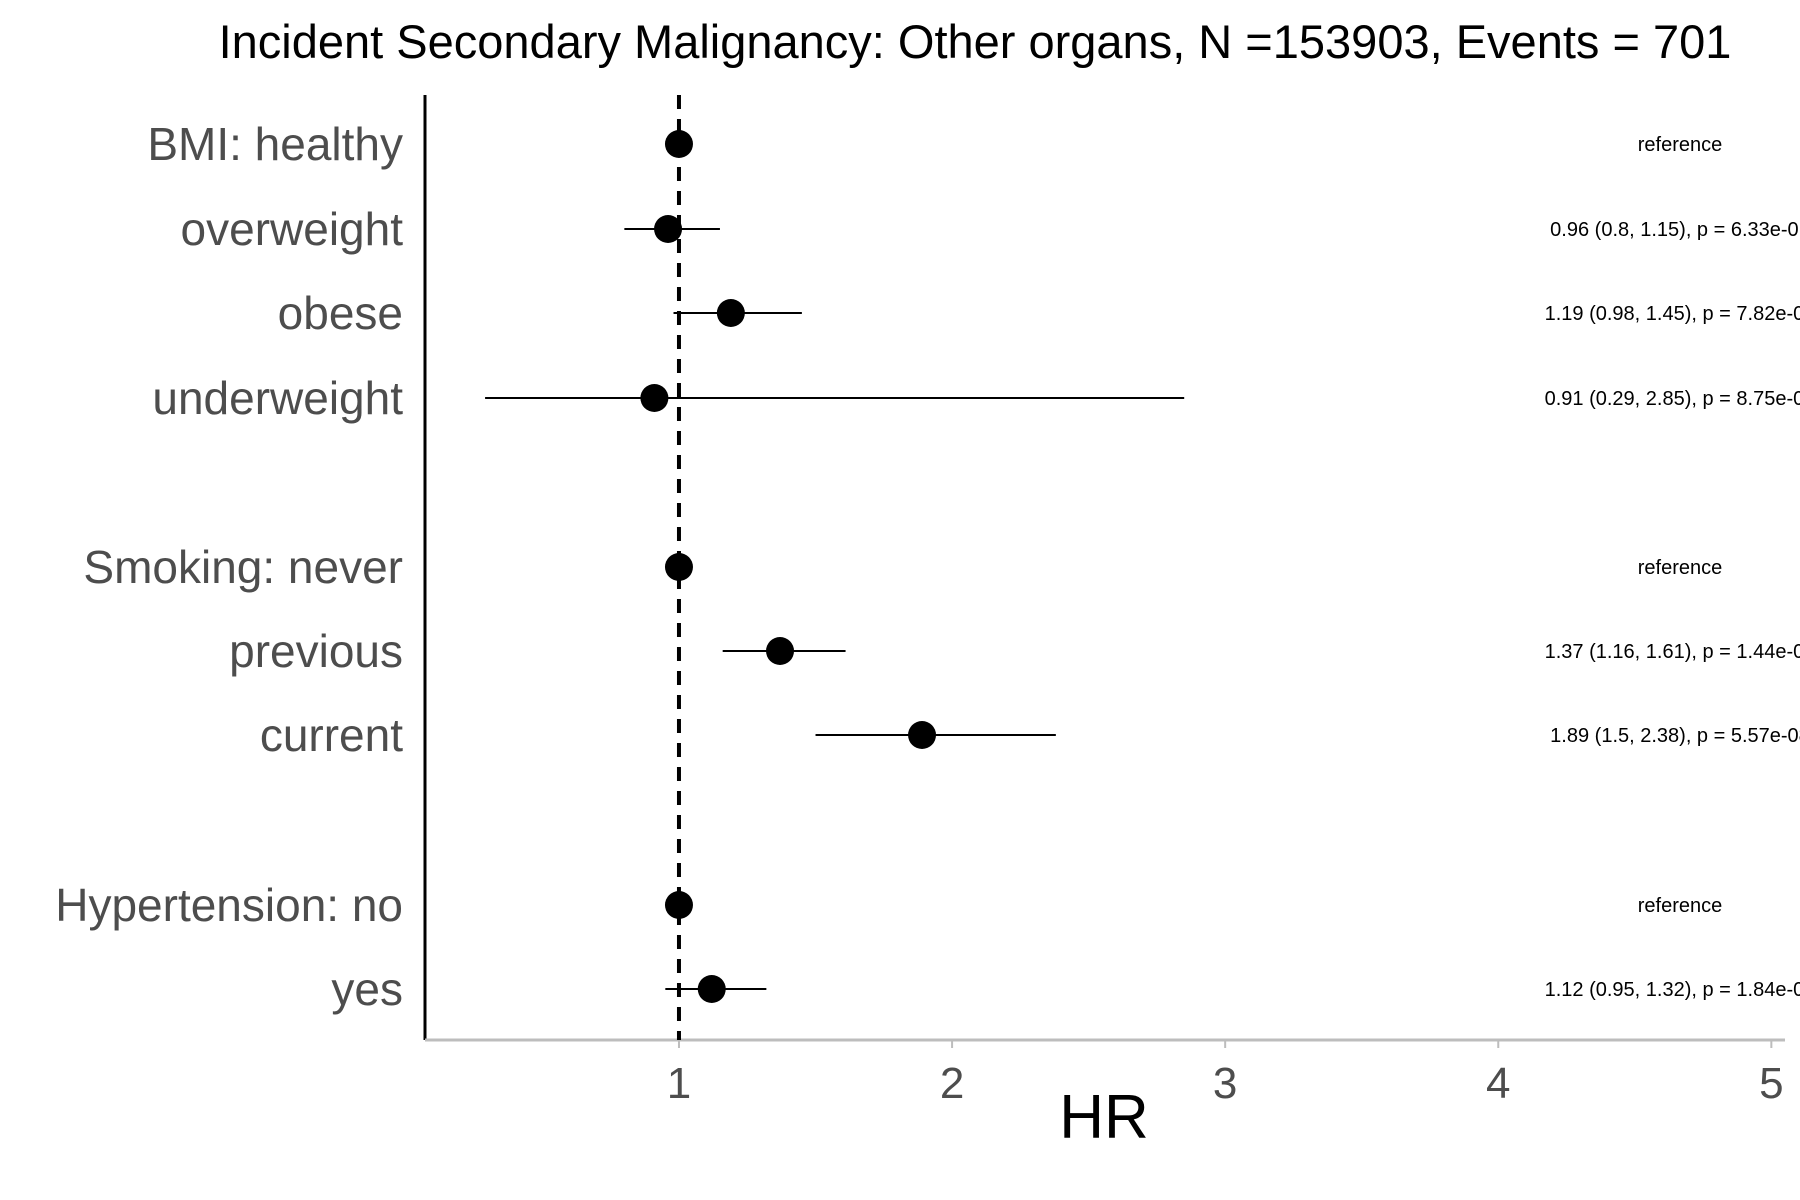  Describe the element at coordinates (277, 398) in the screenshot. I see `row-label: underweight` at that location.